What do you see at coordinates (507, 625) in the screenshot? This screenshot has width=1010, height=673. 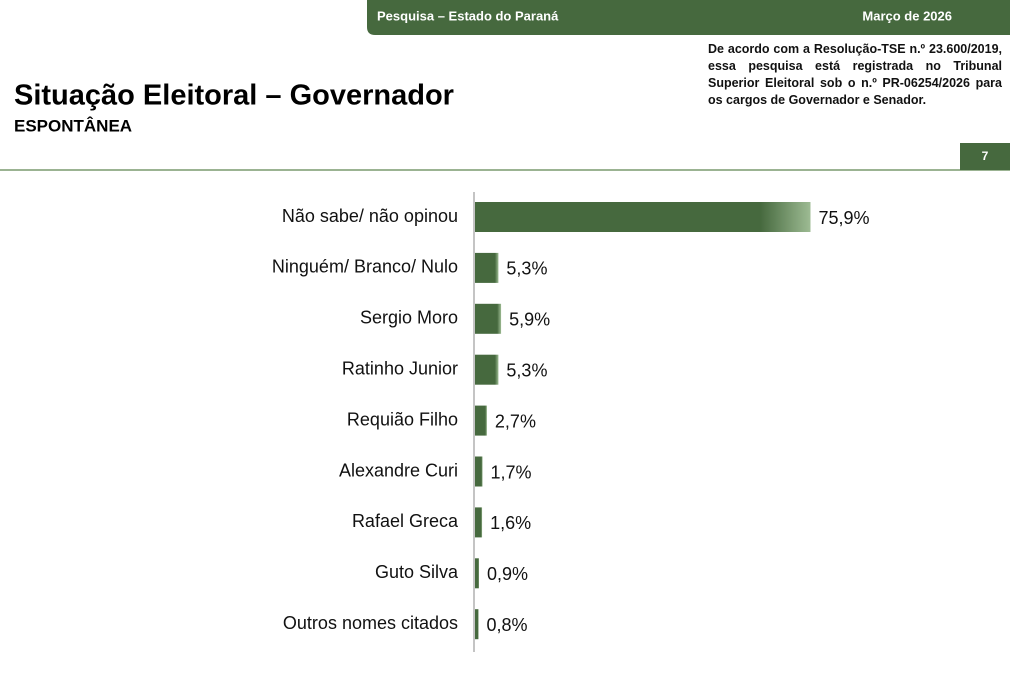 I see `value-label: 0,8%` at bounding box center [507, 625].